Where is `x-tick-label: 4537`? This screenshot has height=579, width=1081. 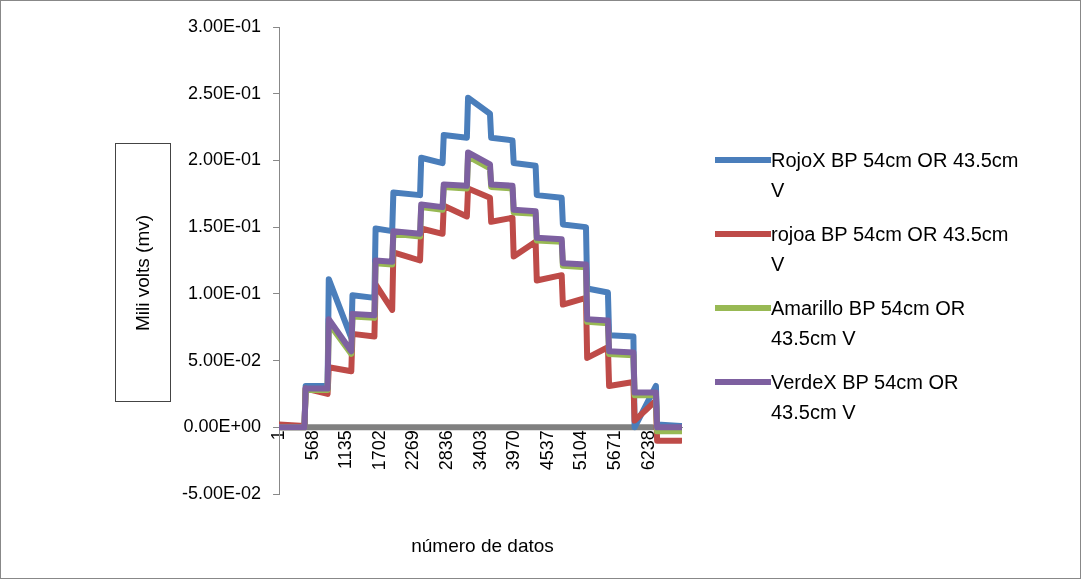
x-tick-label: 4537 is located at coordinates (546, 450).